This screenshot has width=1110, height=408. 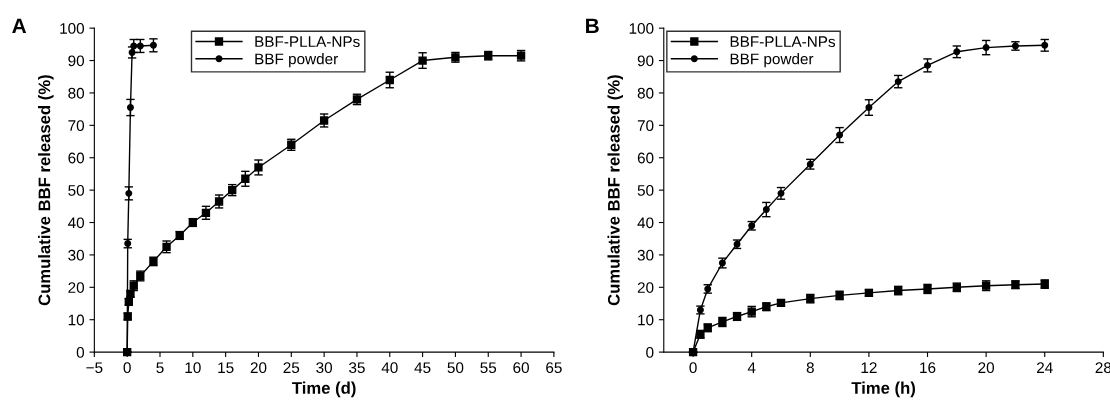 What do you see at coordinates (422, 368) in the screenshot?
I see `x-tick-label: 45` at bounding box center [422, 368].